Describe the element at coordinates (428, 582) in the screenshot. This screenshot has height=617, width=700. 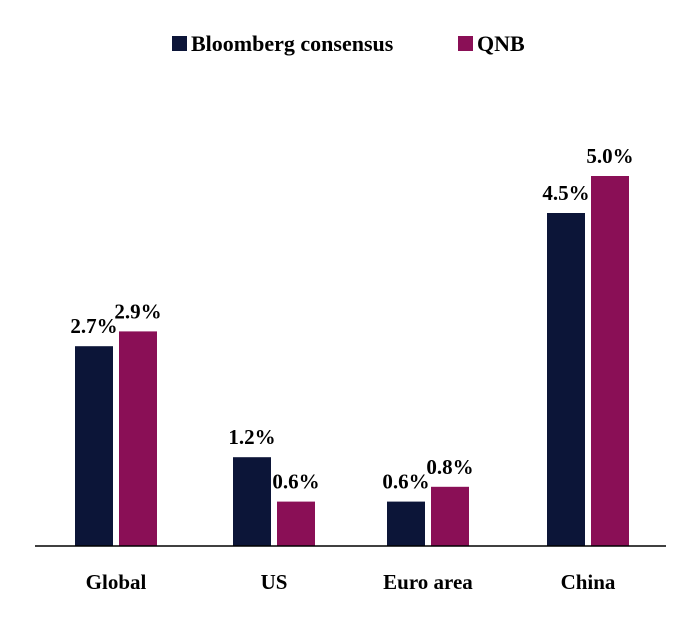
I see `x-tick-label-euro-area: Euro area` at that location.